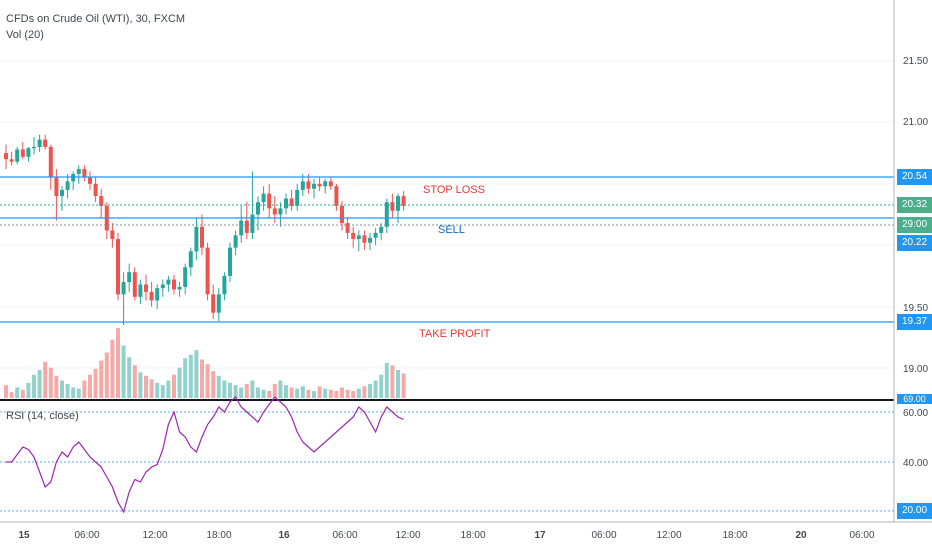 The image size is (932, 550). What do you see at coordinates (914, 225) in the screenshot?
I see `bar-countdown-tag: 29:00` at bounding box center [914, 225].